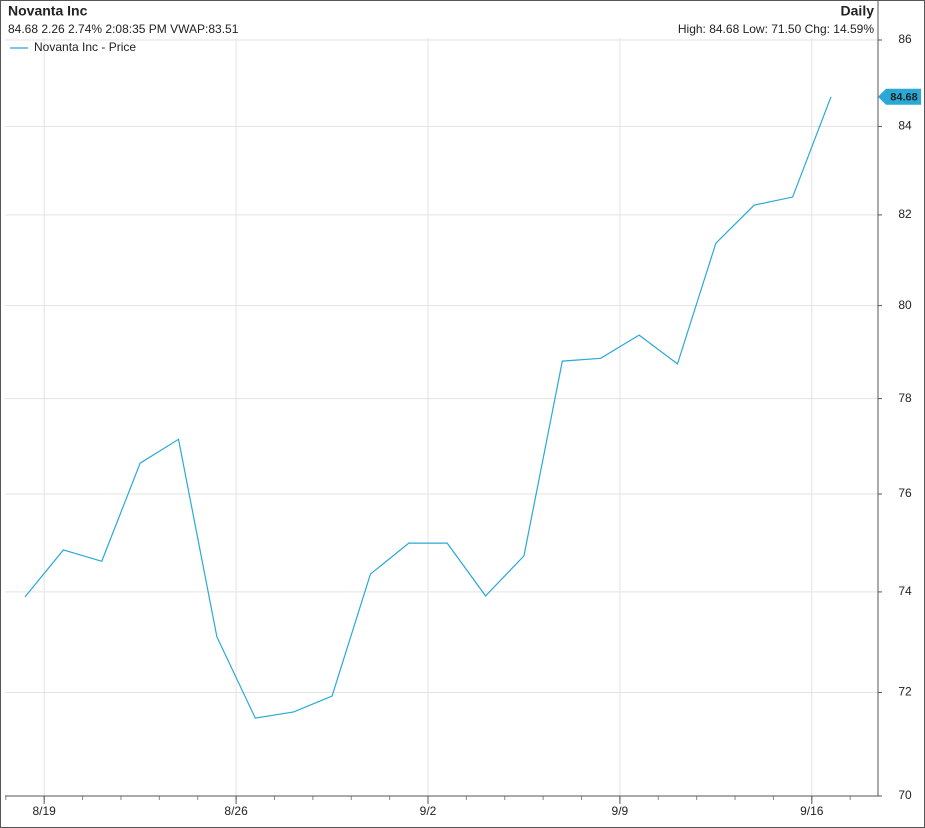  Describe the element at coordinates (905, 398) in the screenshot. I see `y-tick-label: 78` at that location.